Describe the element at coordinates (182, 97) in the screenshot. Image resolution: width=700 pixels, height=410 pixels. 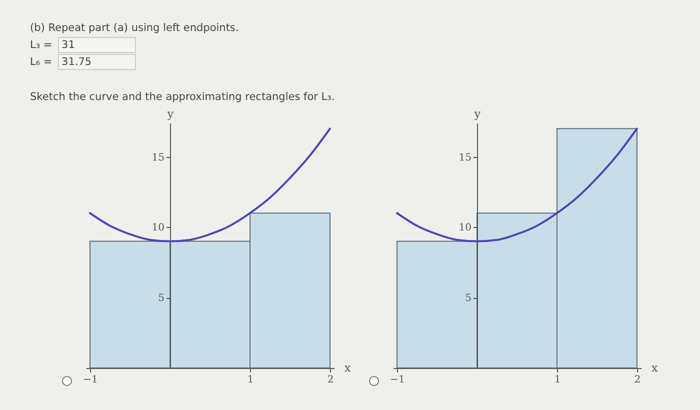
I see `text: Sketch the curve and the approximating rectangles for L₃.` at that location.